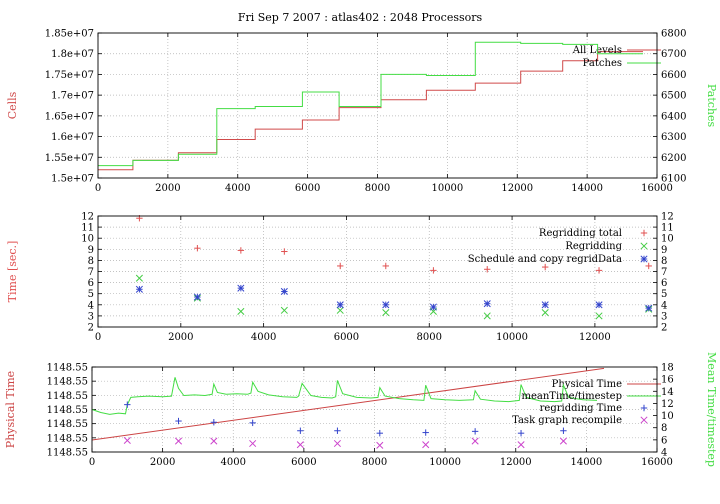  What do you see at coordinates (91, 283) in the screenshot?
I see `y-tick-label: 6` at bounding box center [91, 283].